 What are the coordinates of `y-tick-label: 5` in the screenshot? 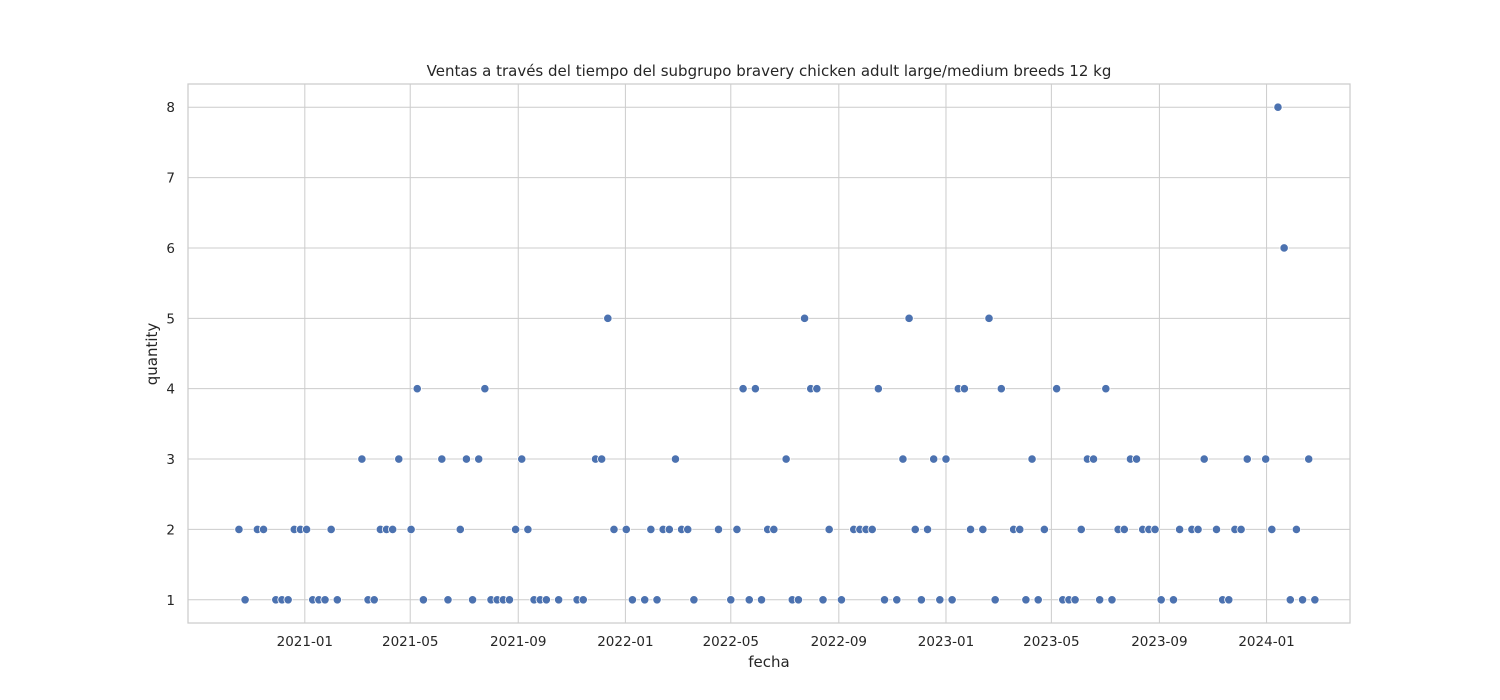 It's located at (170, 319).